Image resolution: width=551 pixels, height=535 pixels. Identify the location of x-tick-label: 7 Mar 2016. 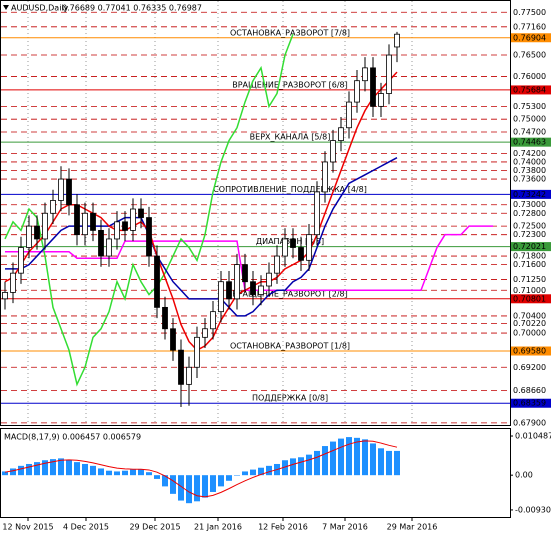
(345, 527).